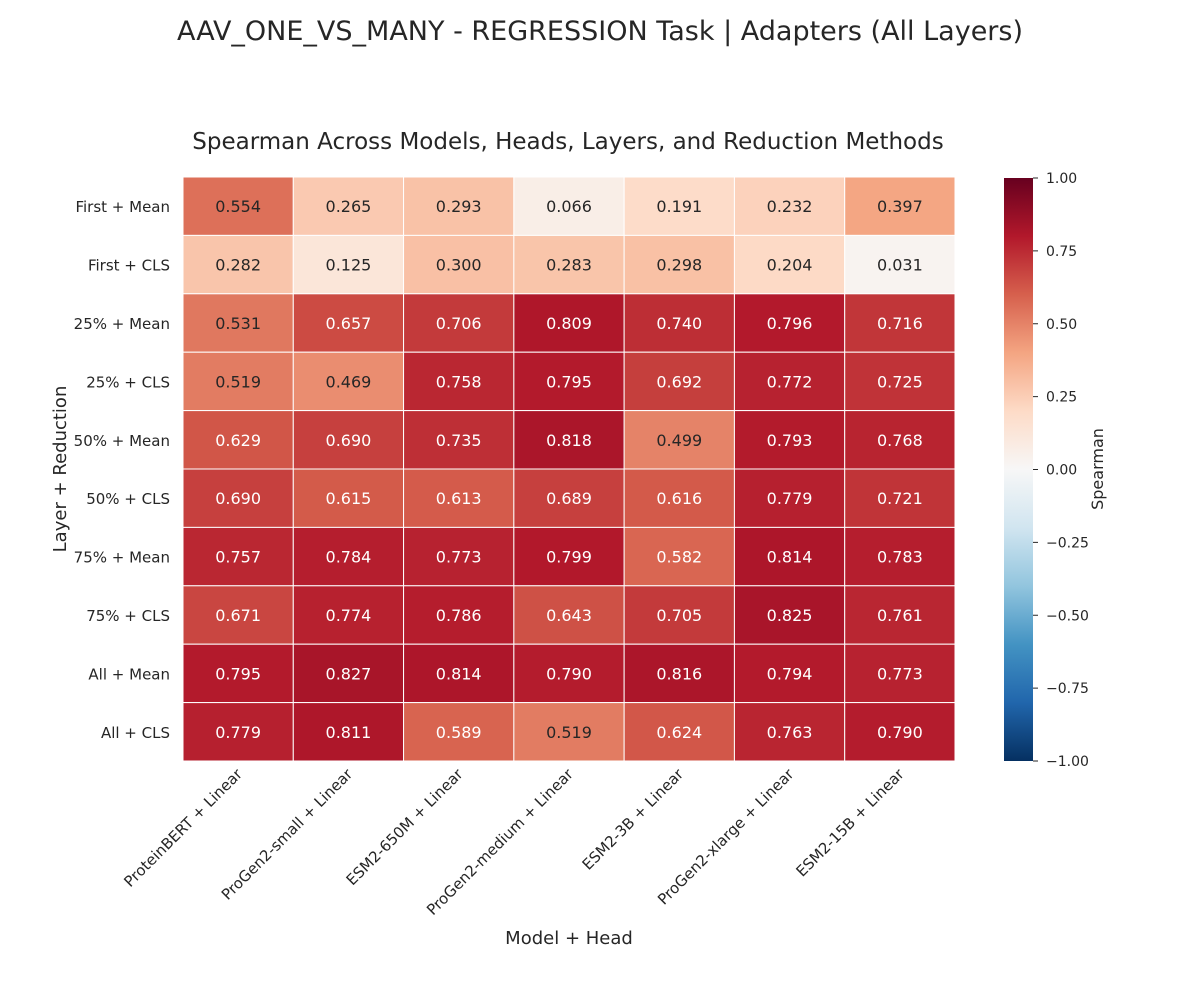 The image size is (1200, 1000). I want to click on cell-value-label: 0.796, so click(790, 323).